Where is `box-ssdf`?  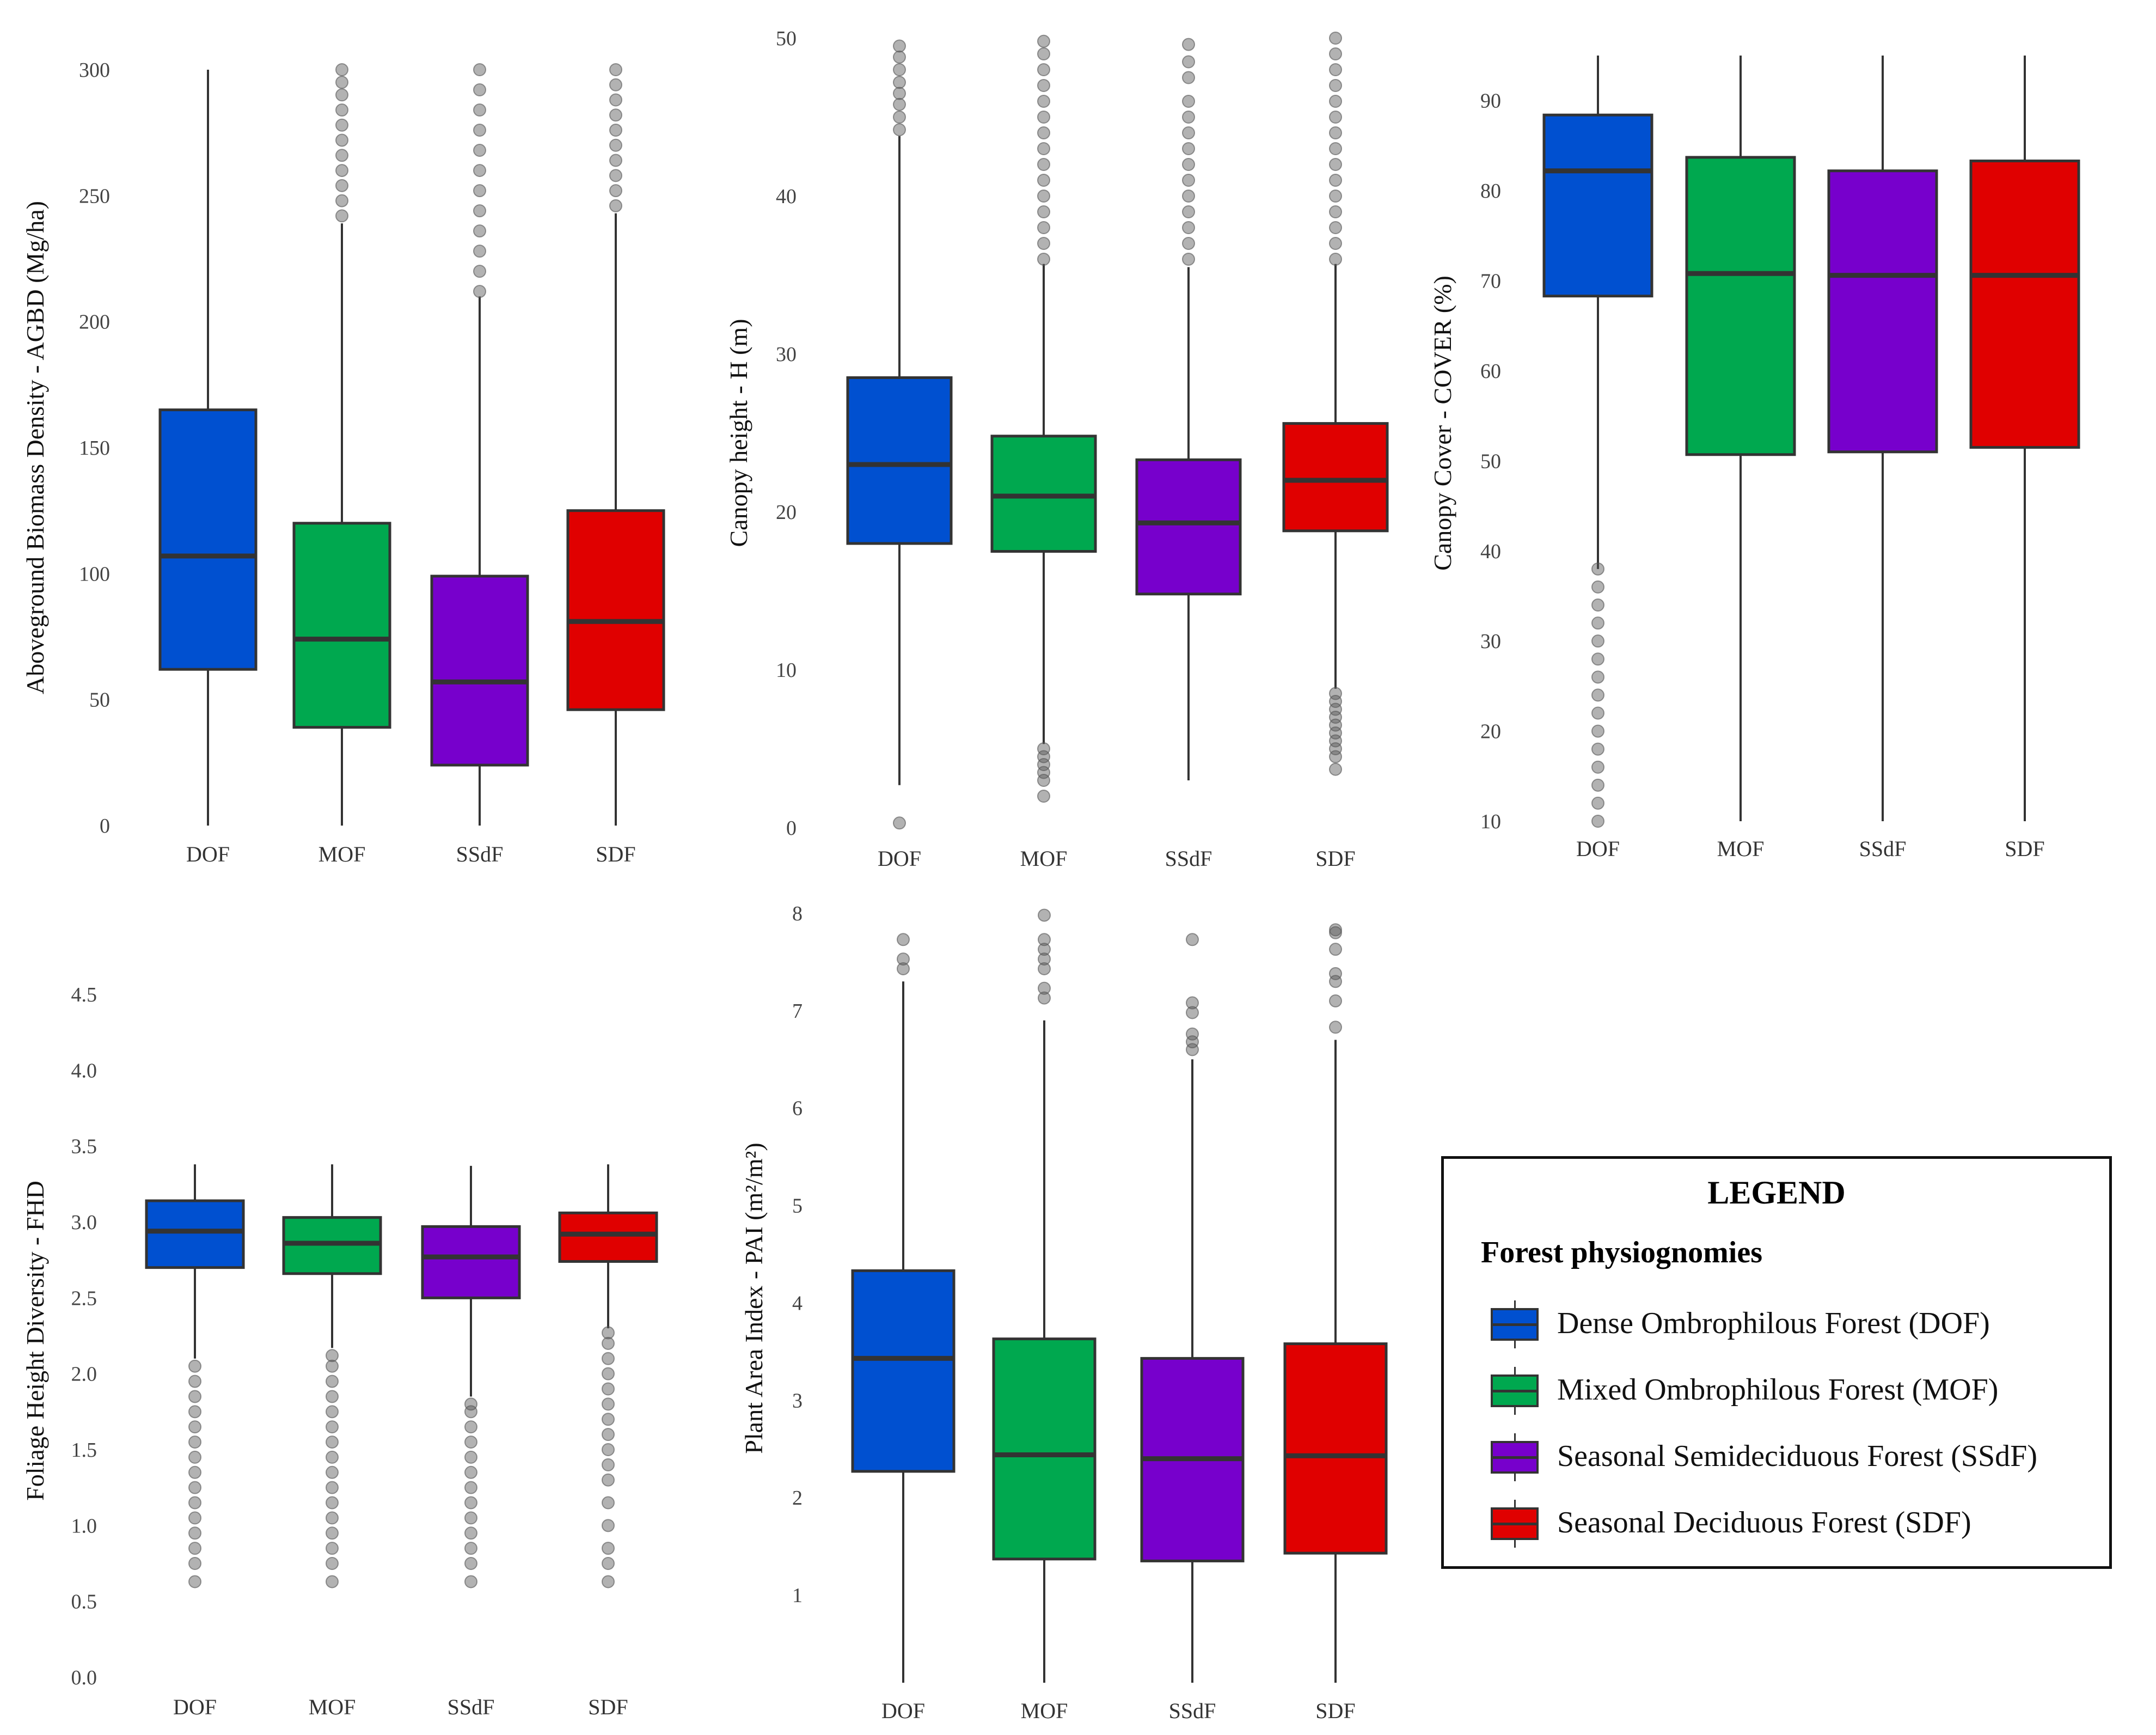
box-ssdf is located at coordinates (479, 671).